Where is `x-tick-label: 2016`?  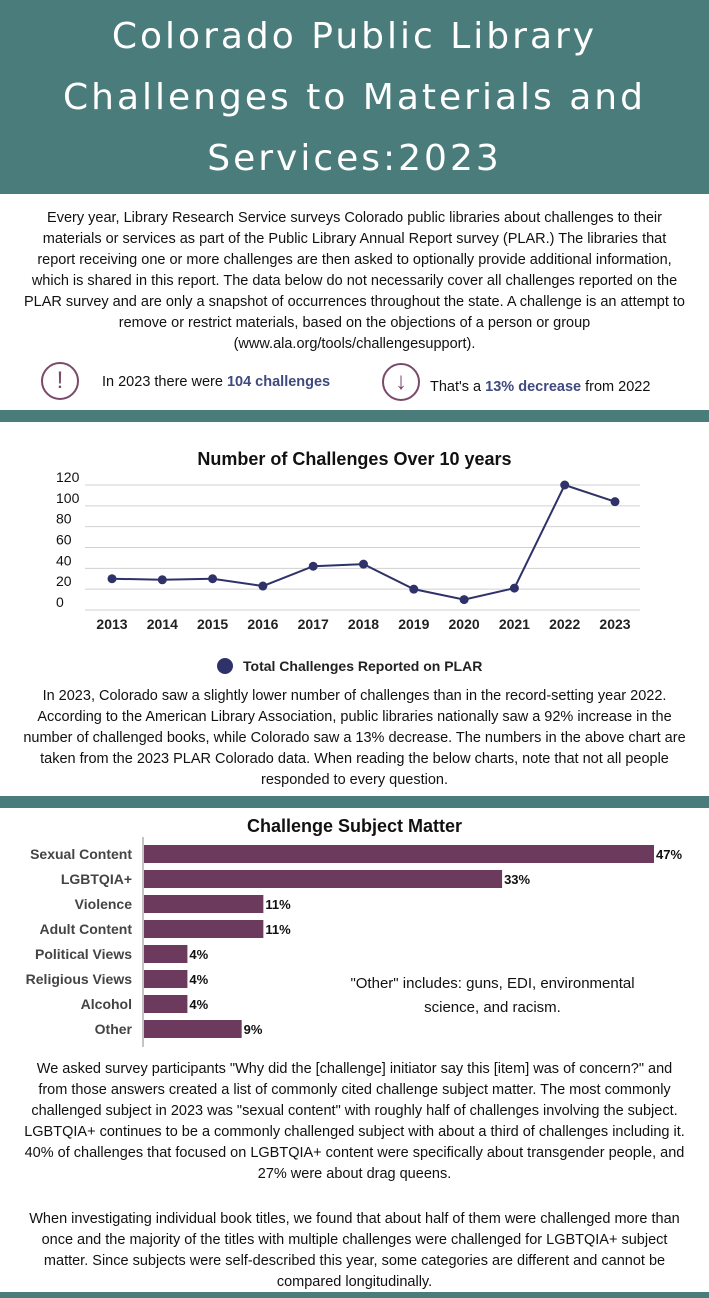 x-tick-label: 2016 is located at coordinates (262, 624).